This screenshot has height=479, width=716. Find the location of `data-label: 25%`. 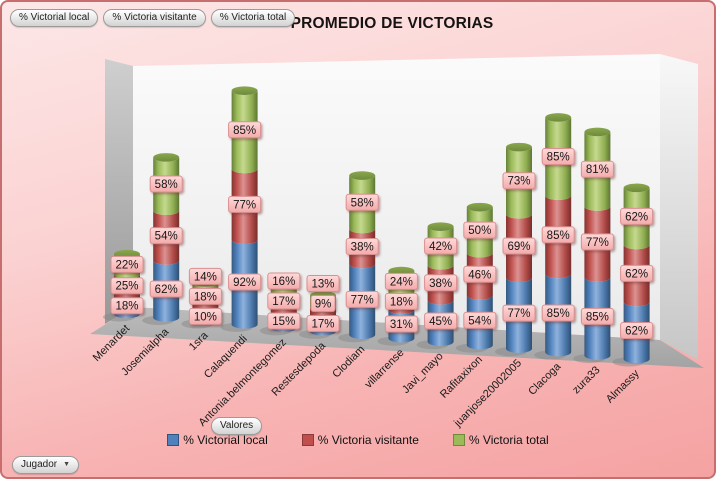

data-label: 25% is located at coordinates (127, 286).